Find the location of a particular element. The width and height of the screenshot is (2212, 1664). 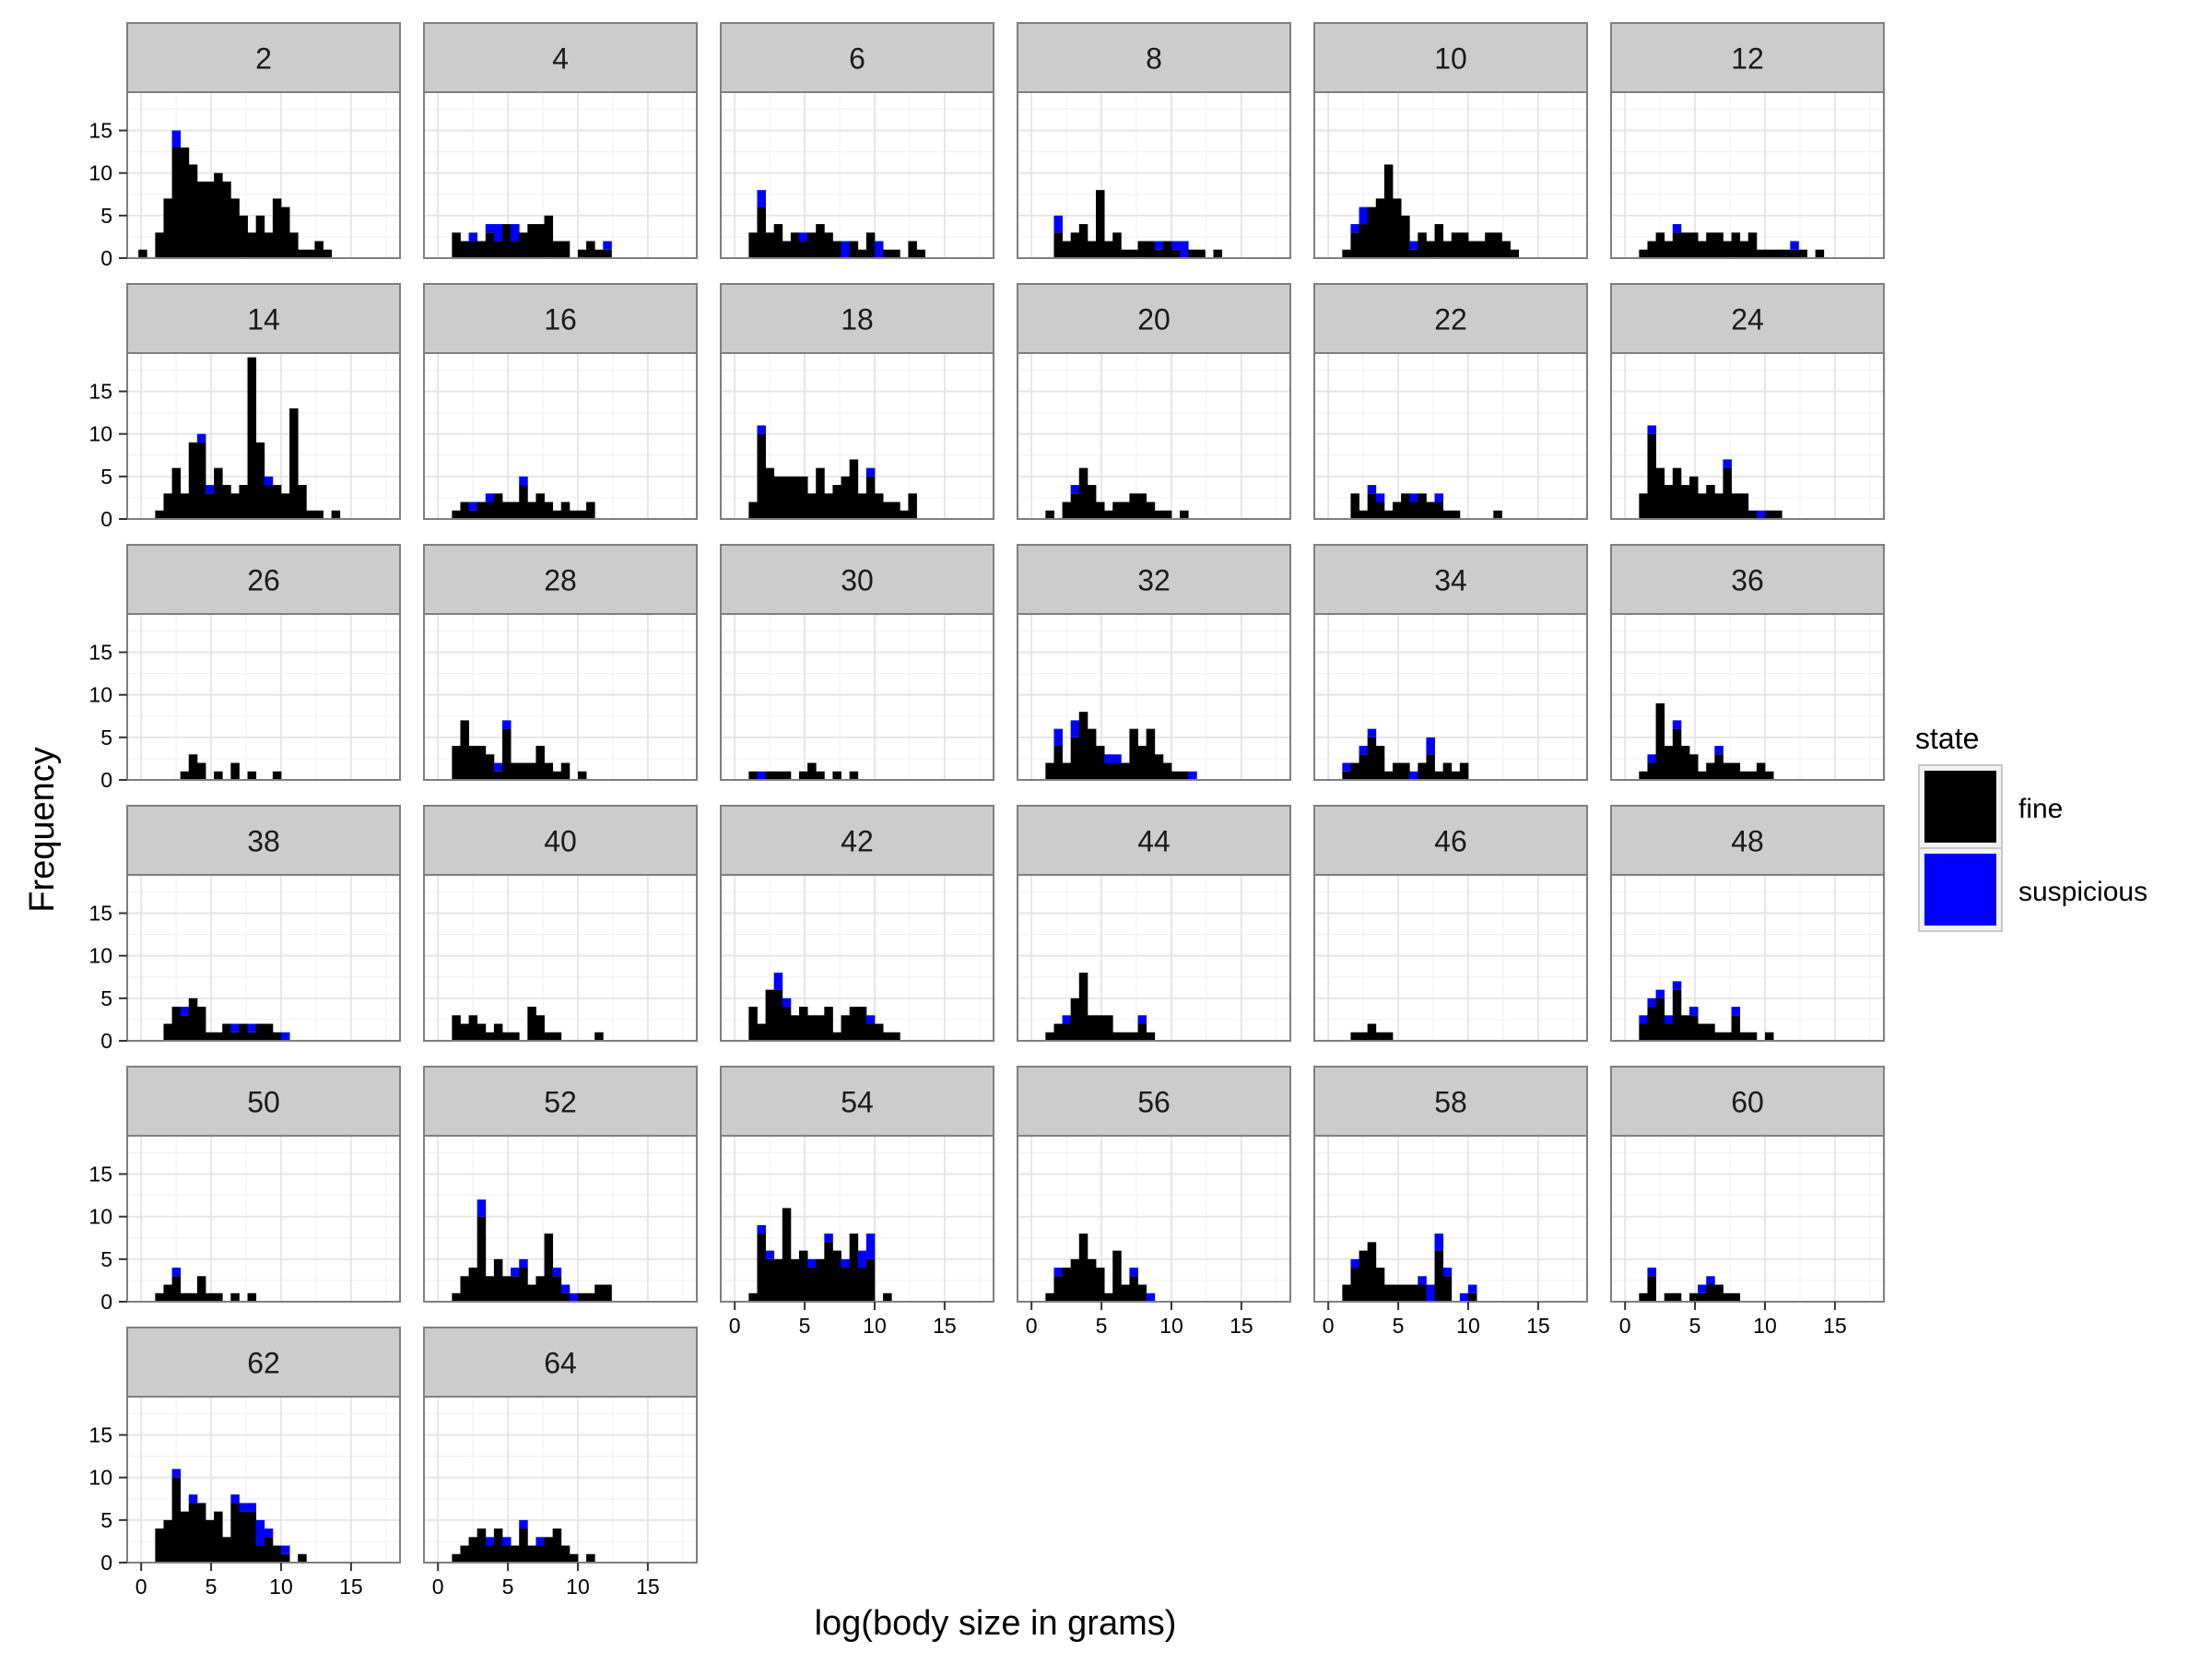

panel-background is located at coordinates (1154, 175).